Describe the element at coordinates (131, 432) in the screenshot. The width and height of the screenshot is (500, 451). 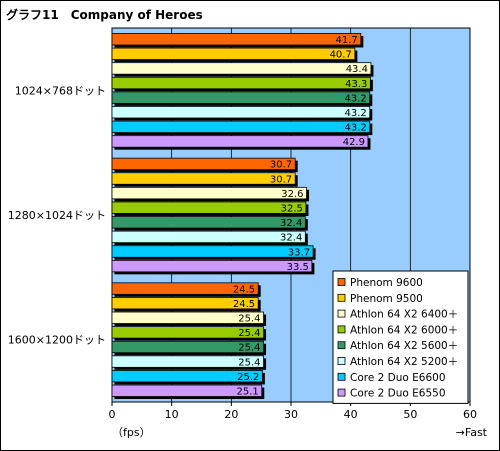
I see `x-axis-unit-label: （fps）` at that location.